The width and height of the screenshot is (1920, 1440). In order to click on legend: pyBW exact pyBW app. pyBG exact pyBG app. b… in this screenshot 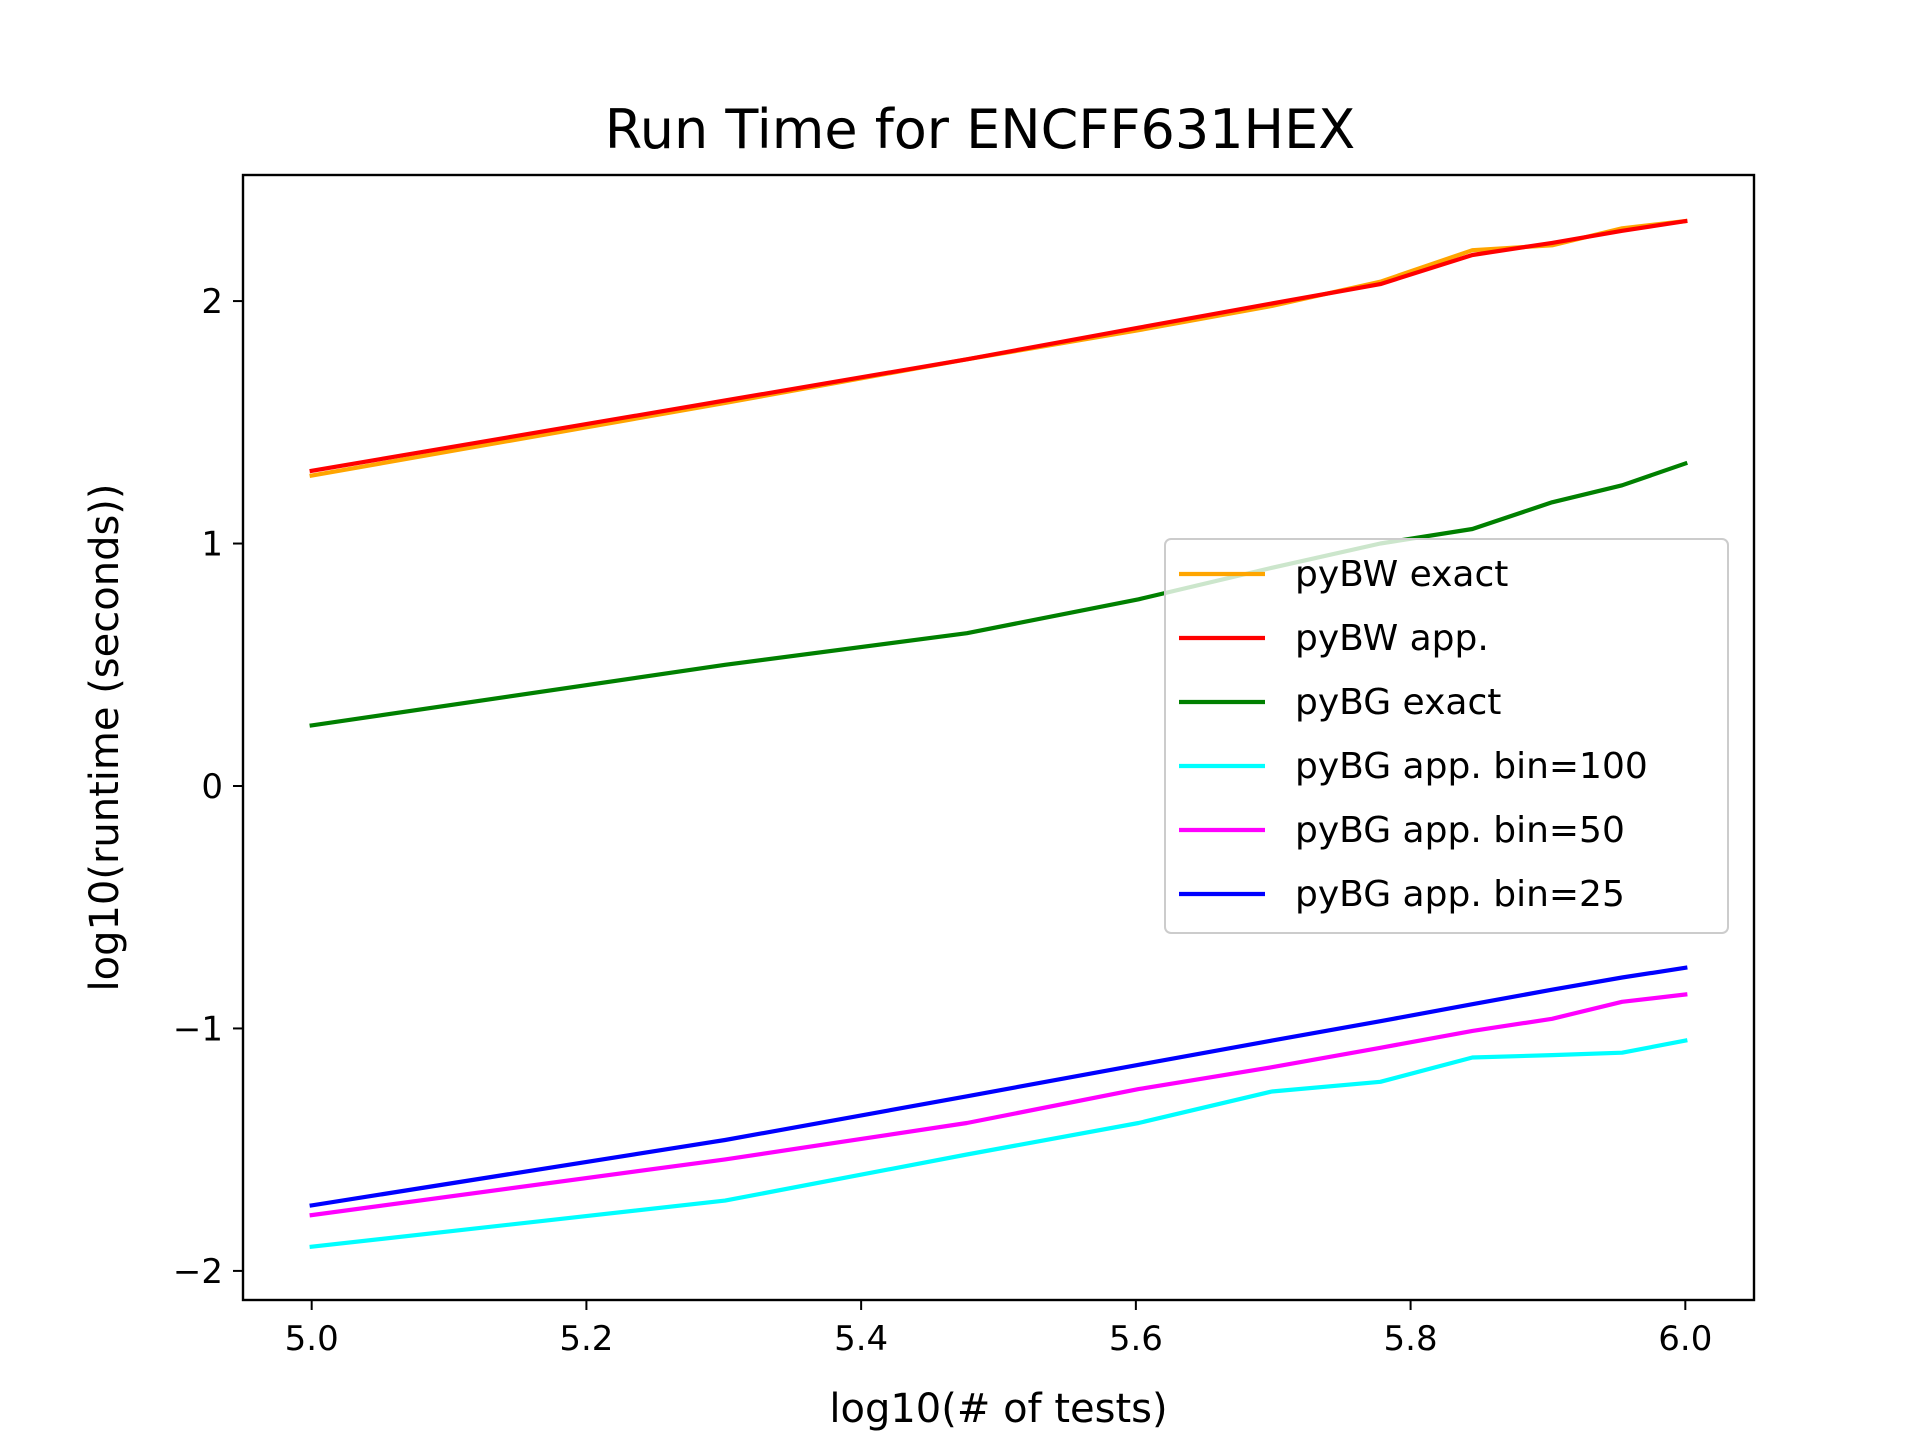, I will do `click(1446, 736)`.